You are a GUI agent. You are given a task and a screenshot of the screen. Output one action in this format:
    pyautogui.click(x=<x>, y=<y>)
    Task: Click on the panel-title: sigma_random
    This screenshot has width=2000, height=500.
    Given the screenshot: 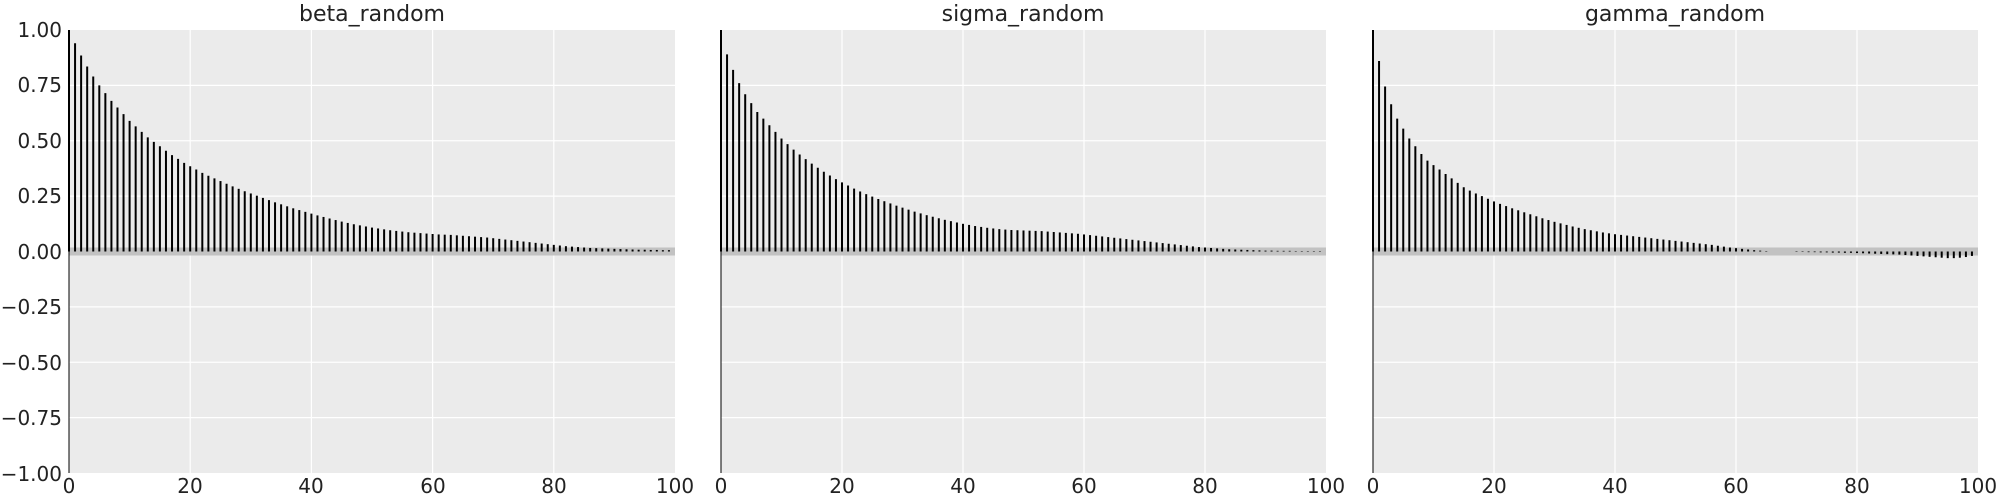 What is the action you would take?
    pyautogui.click(x=1023, y=14)
    